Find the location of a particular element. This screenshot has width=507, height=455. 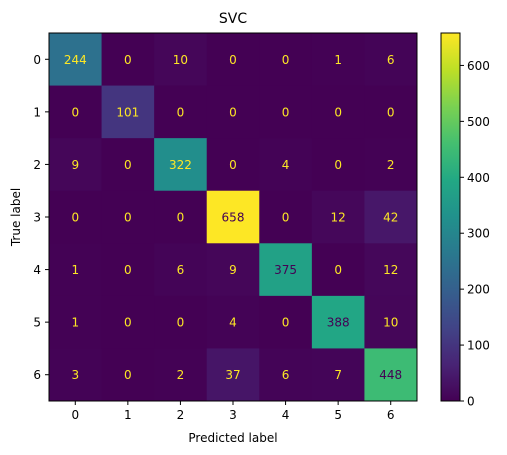

cell-value: 244 is located at coordinates (75, 60).